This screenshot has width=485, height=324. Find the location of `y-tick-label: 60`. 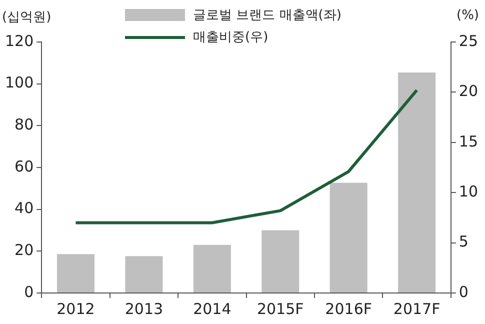

y-tick-label: 60 is located at coordinates (24, 166).